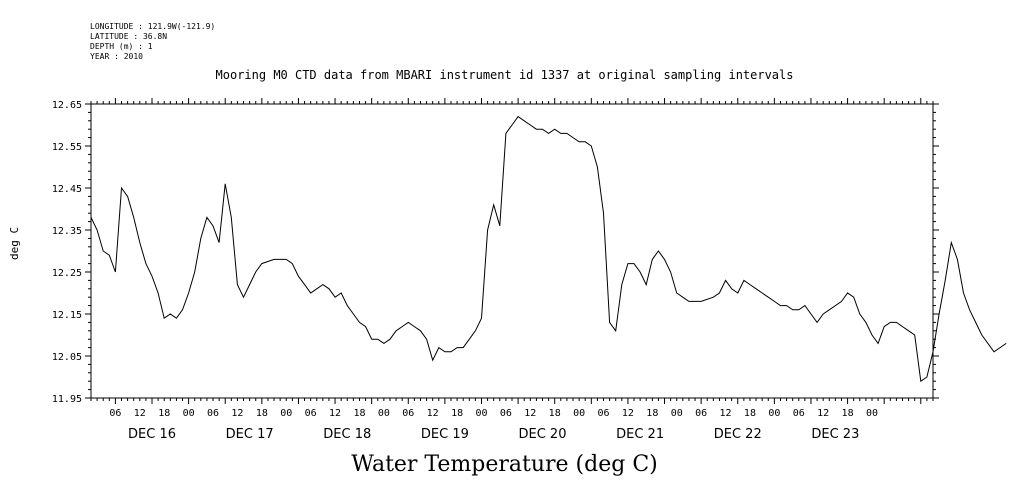 This screenshot has height=504, width=1009. Describe the element at coordinates (129, 36) in the screenshot. I see `latitude-label: LATITUDE : 36.8N` at that location.